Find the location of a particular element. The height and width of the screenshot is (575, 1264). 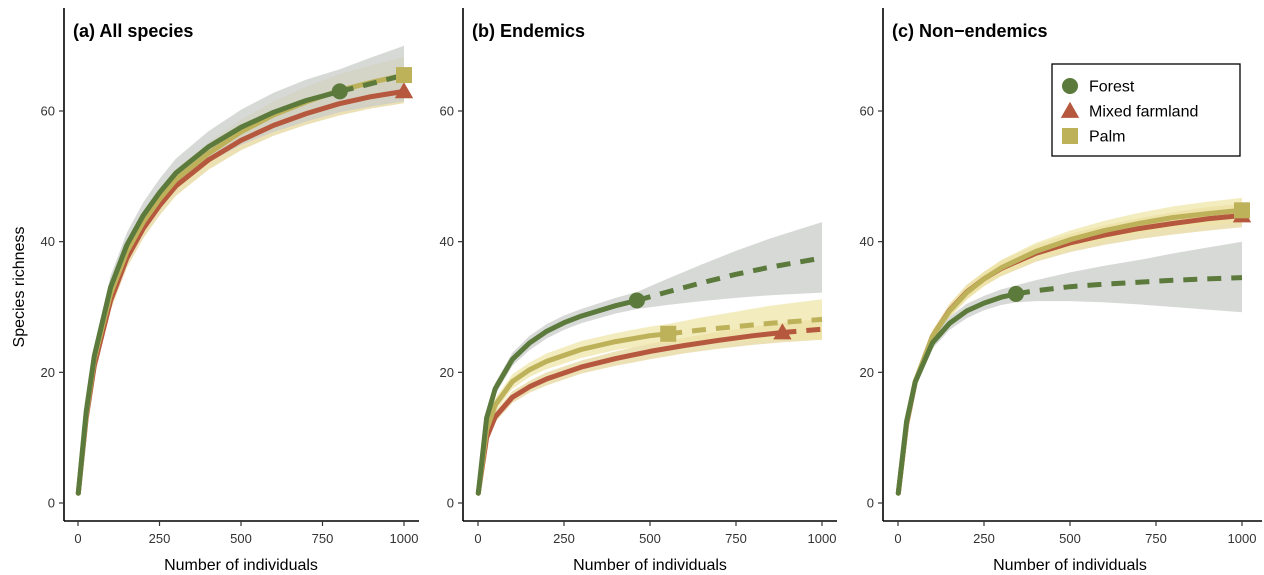

legend: Forest Mixed farmland Palm is located at coordinates (1146, 110).